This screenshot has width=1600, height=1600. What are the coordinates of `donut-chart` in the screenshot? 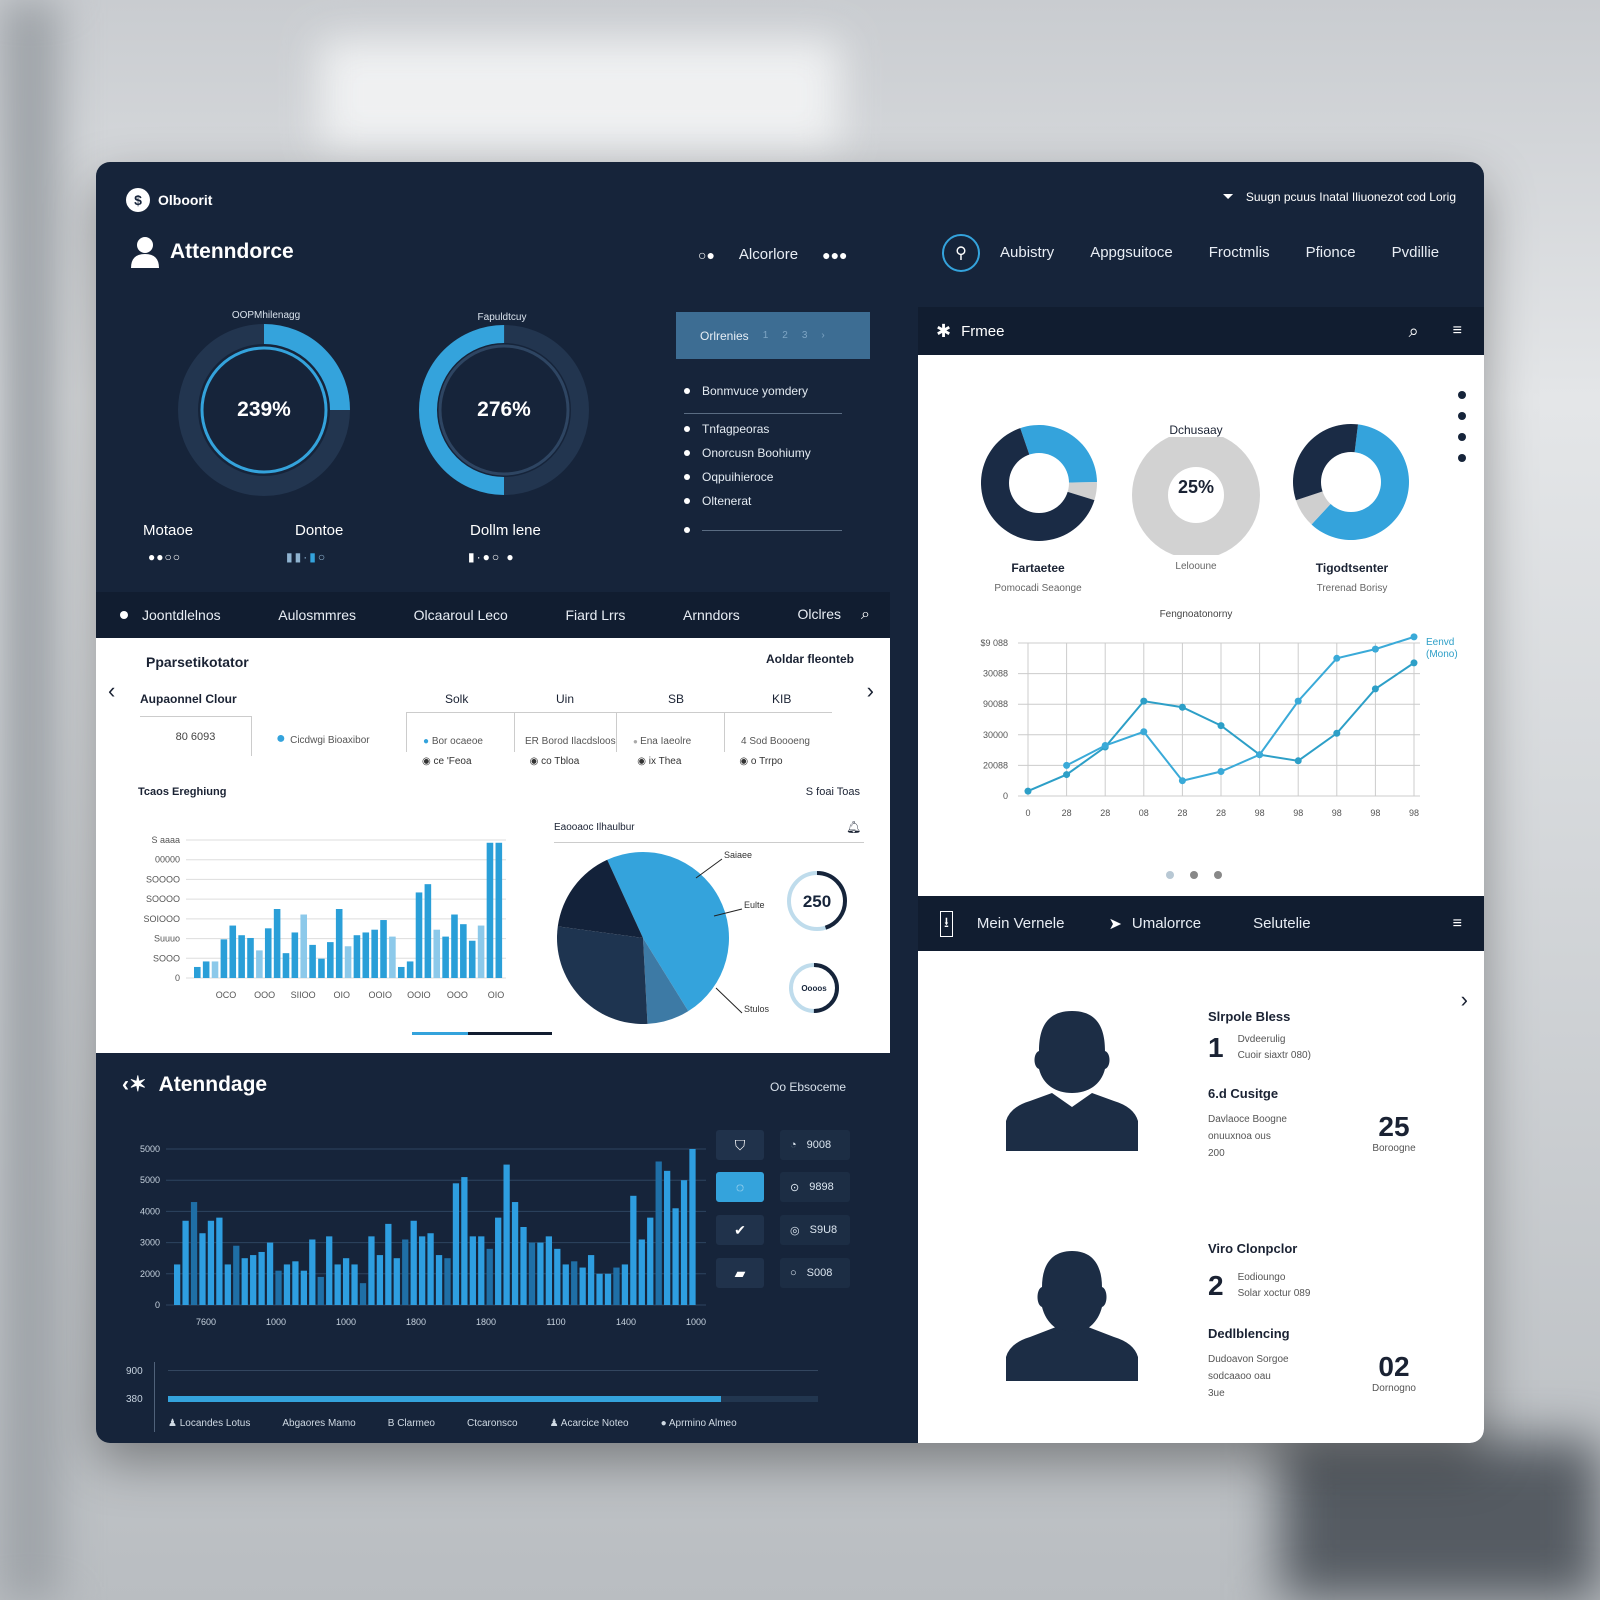 It's located at (1351, 482).